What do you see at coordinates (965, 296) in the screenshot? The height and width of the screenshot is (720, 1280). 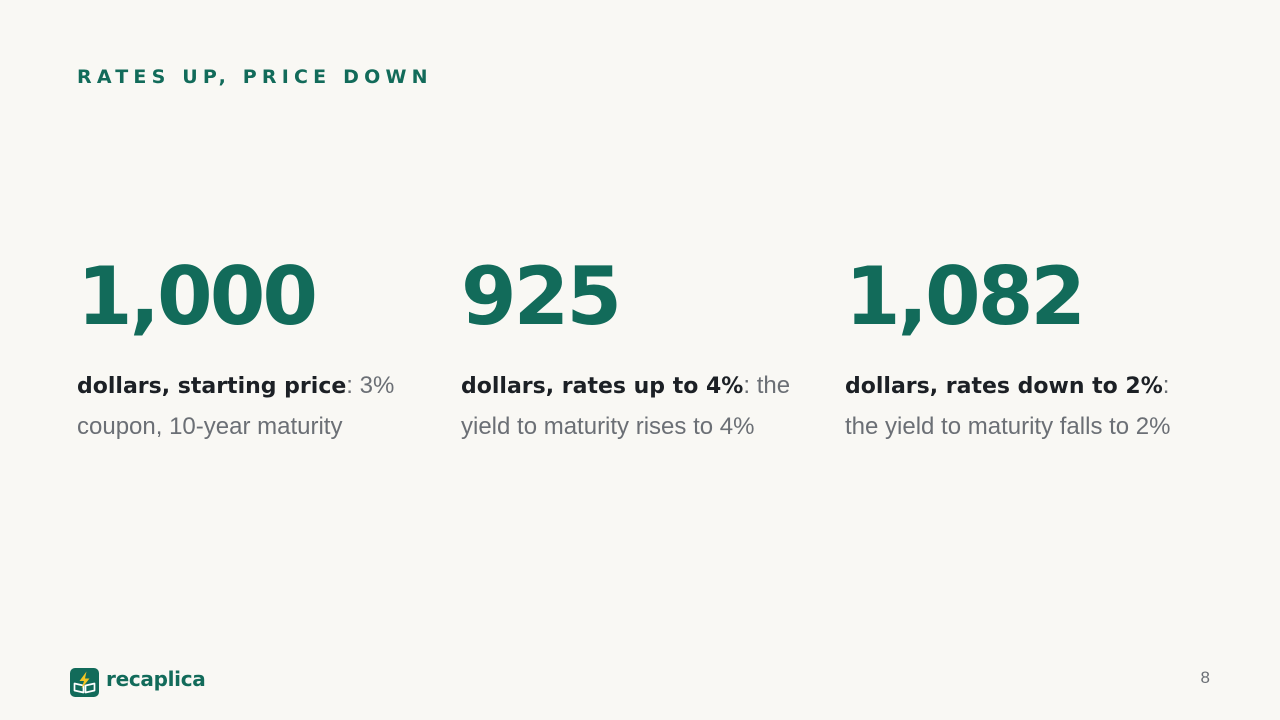 I see `stat-value: 1,082` at bounding box center [965, 296].